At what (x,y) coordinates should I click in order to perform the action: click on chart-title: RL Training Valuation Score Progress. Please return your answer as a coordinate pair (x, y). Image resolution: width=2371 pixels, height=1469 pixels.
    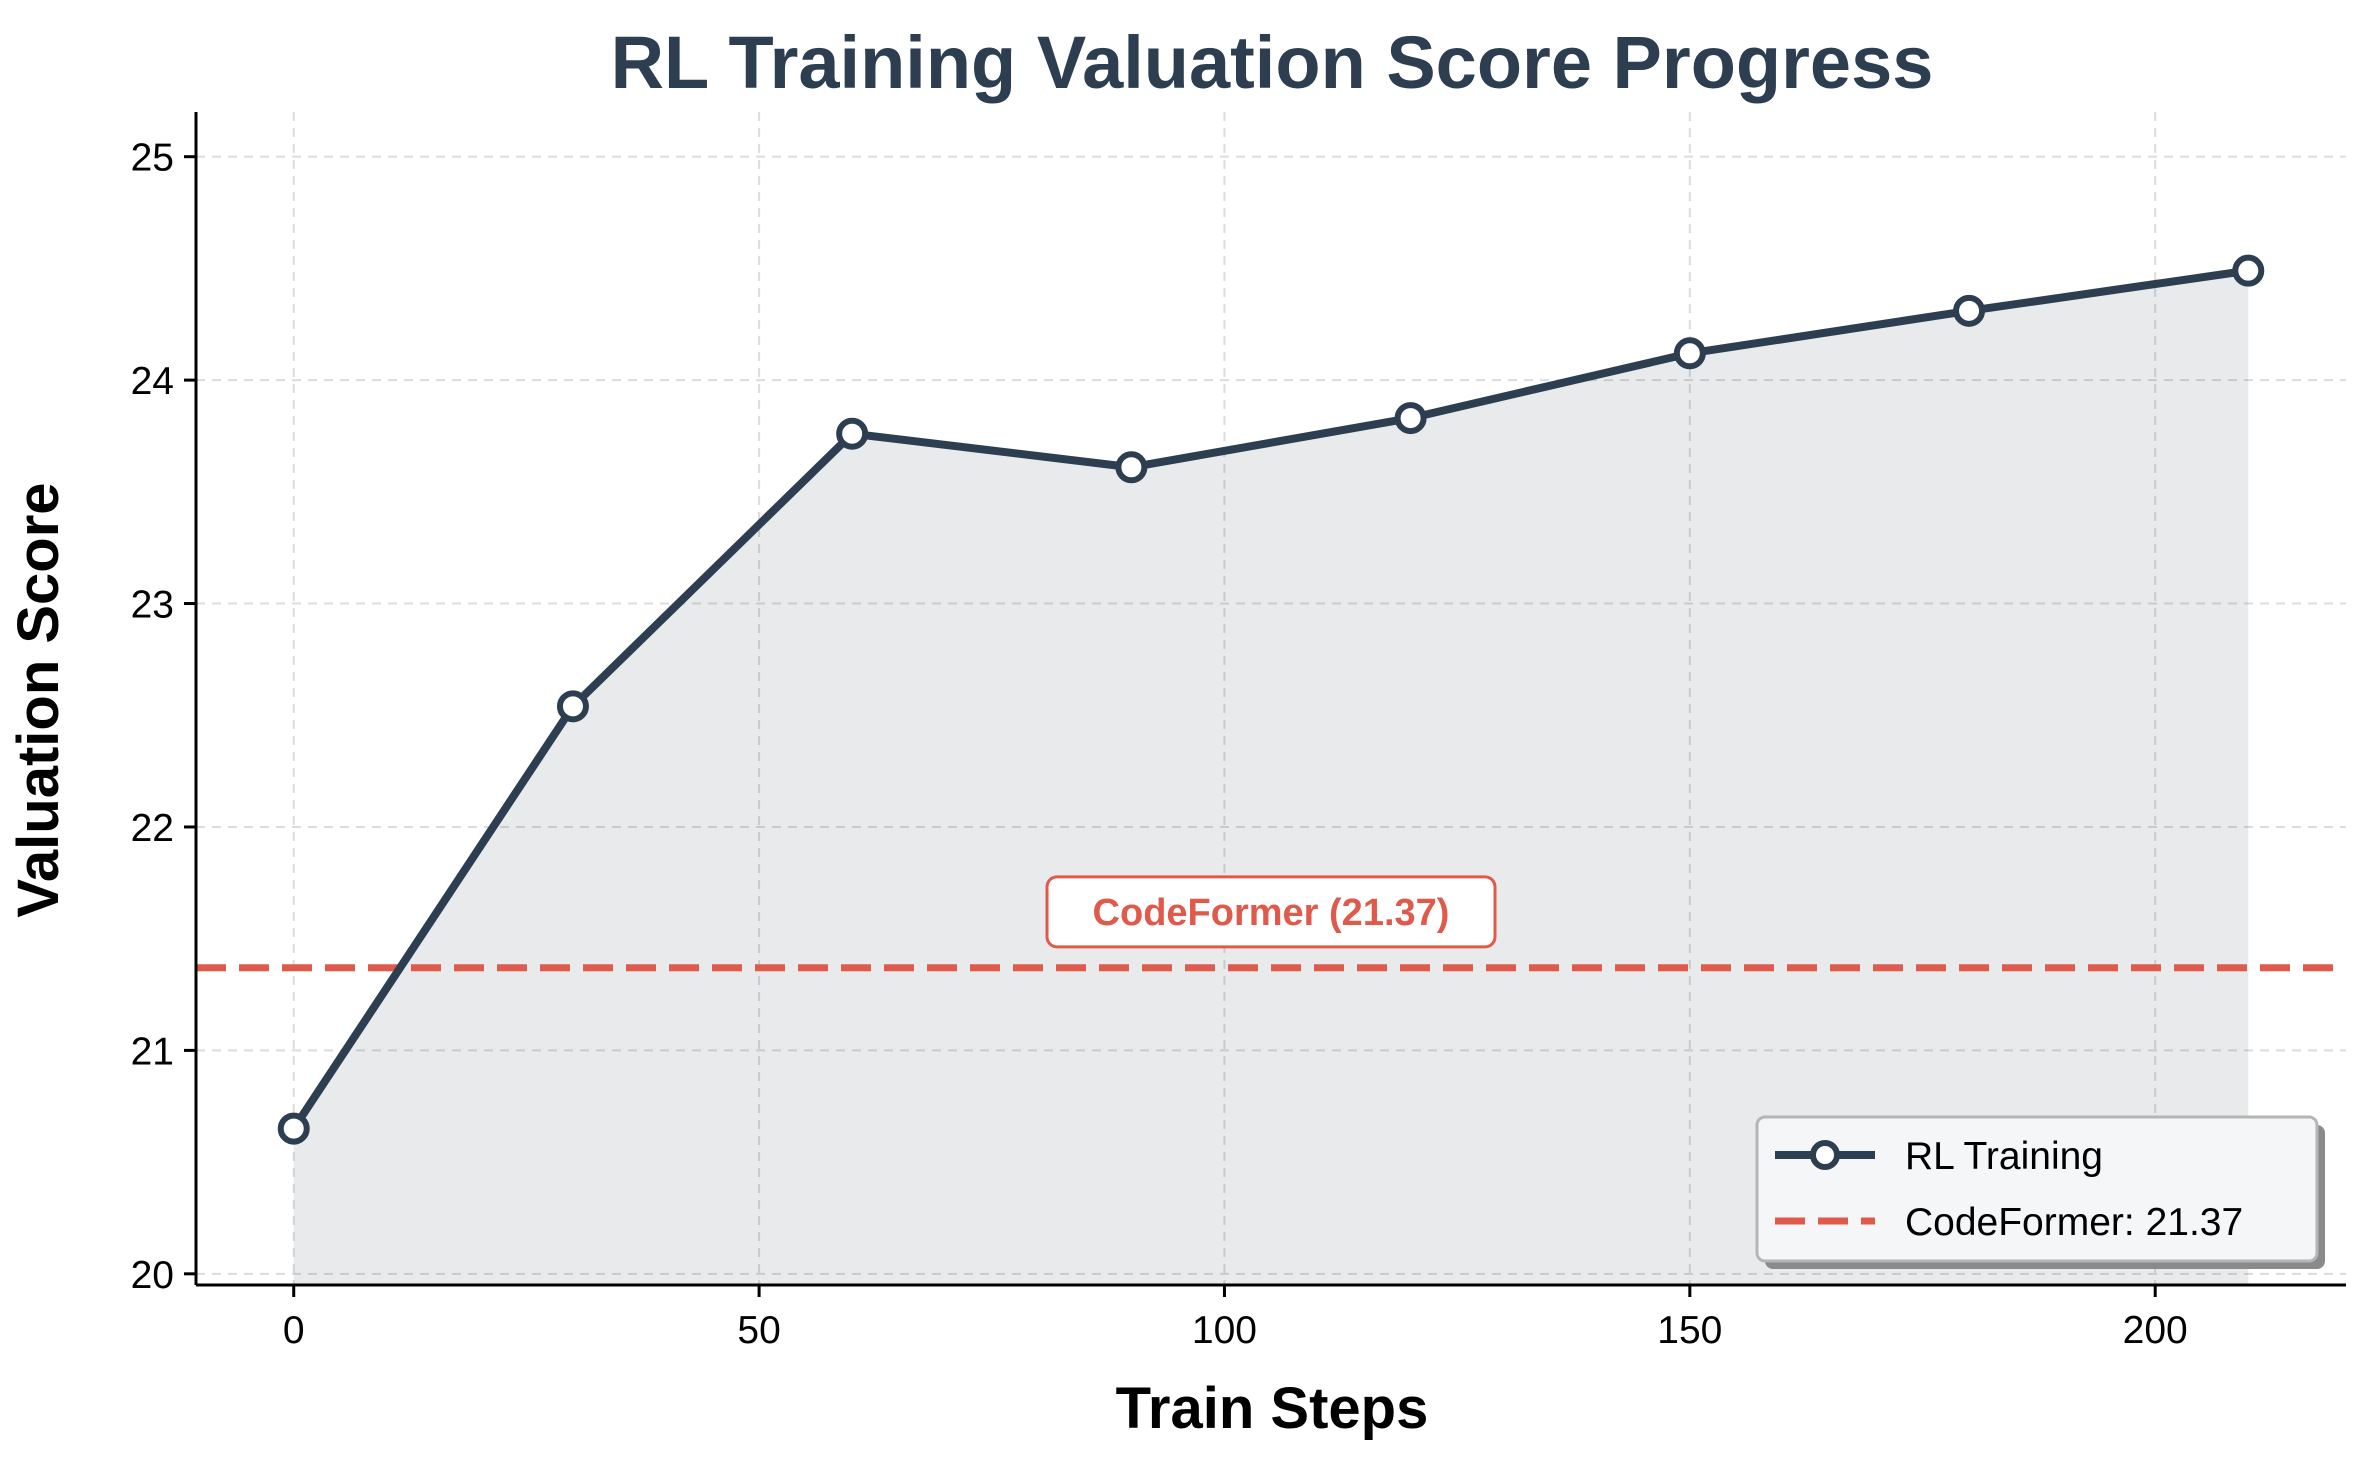
    Looking at the image, I should click on (1272, 62).